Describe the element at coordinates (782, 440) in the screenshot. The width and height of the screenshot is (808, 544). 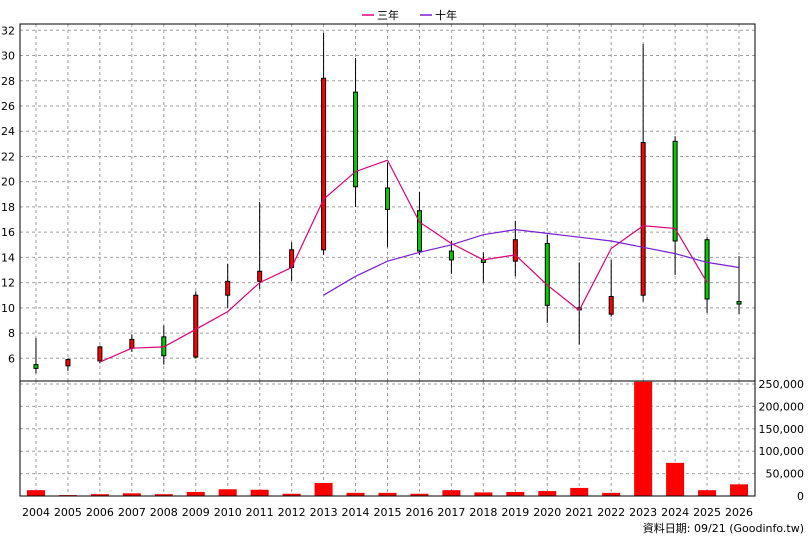
I see `volume-axis: 0 50,000 100,000 150,000 200,000 250,000` at that location.